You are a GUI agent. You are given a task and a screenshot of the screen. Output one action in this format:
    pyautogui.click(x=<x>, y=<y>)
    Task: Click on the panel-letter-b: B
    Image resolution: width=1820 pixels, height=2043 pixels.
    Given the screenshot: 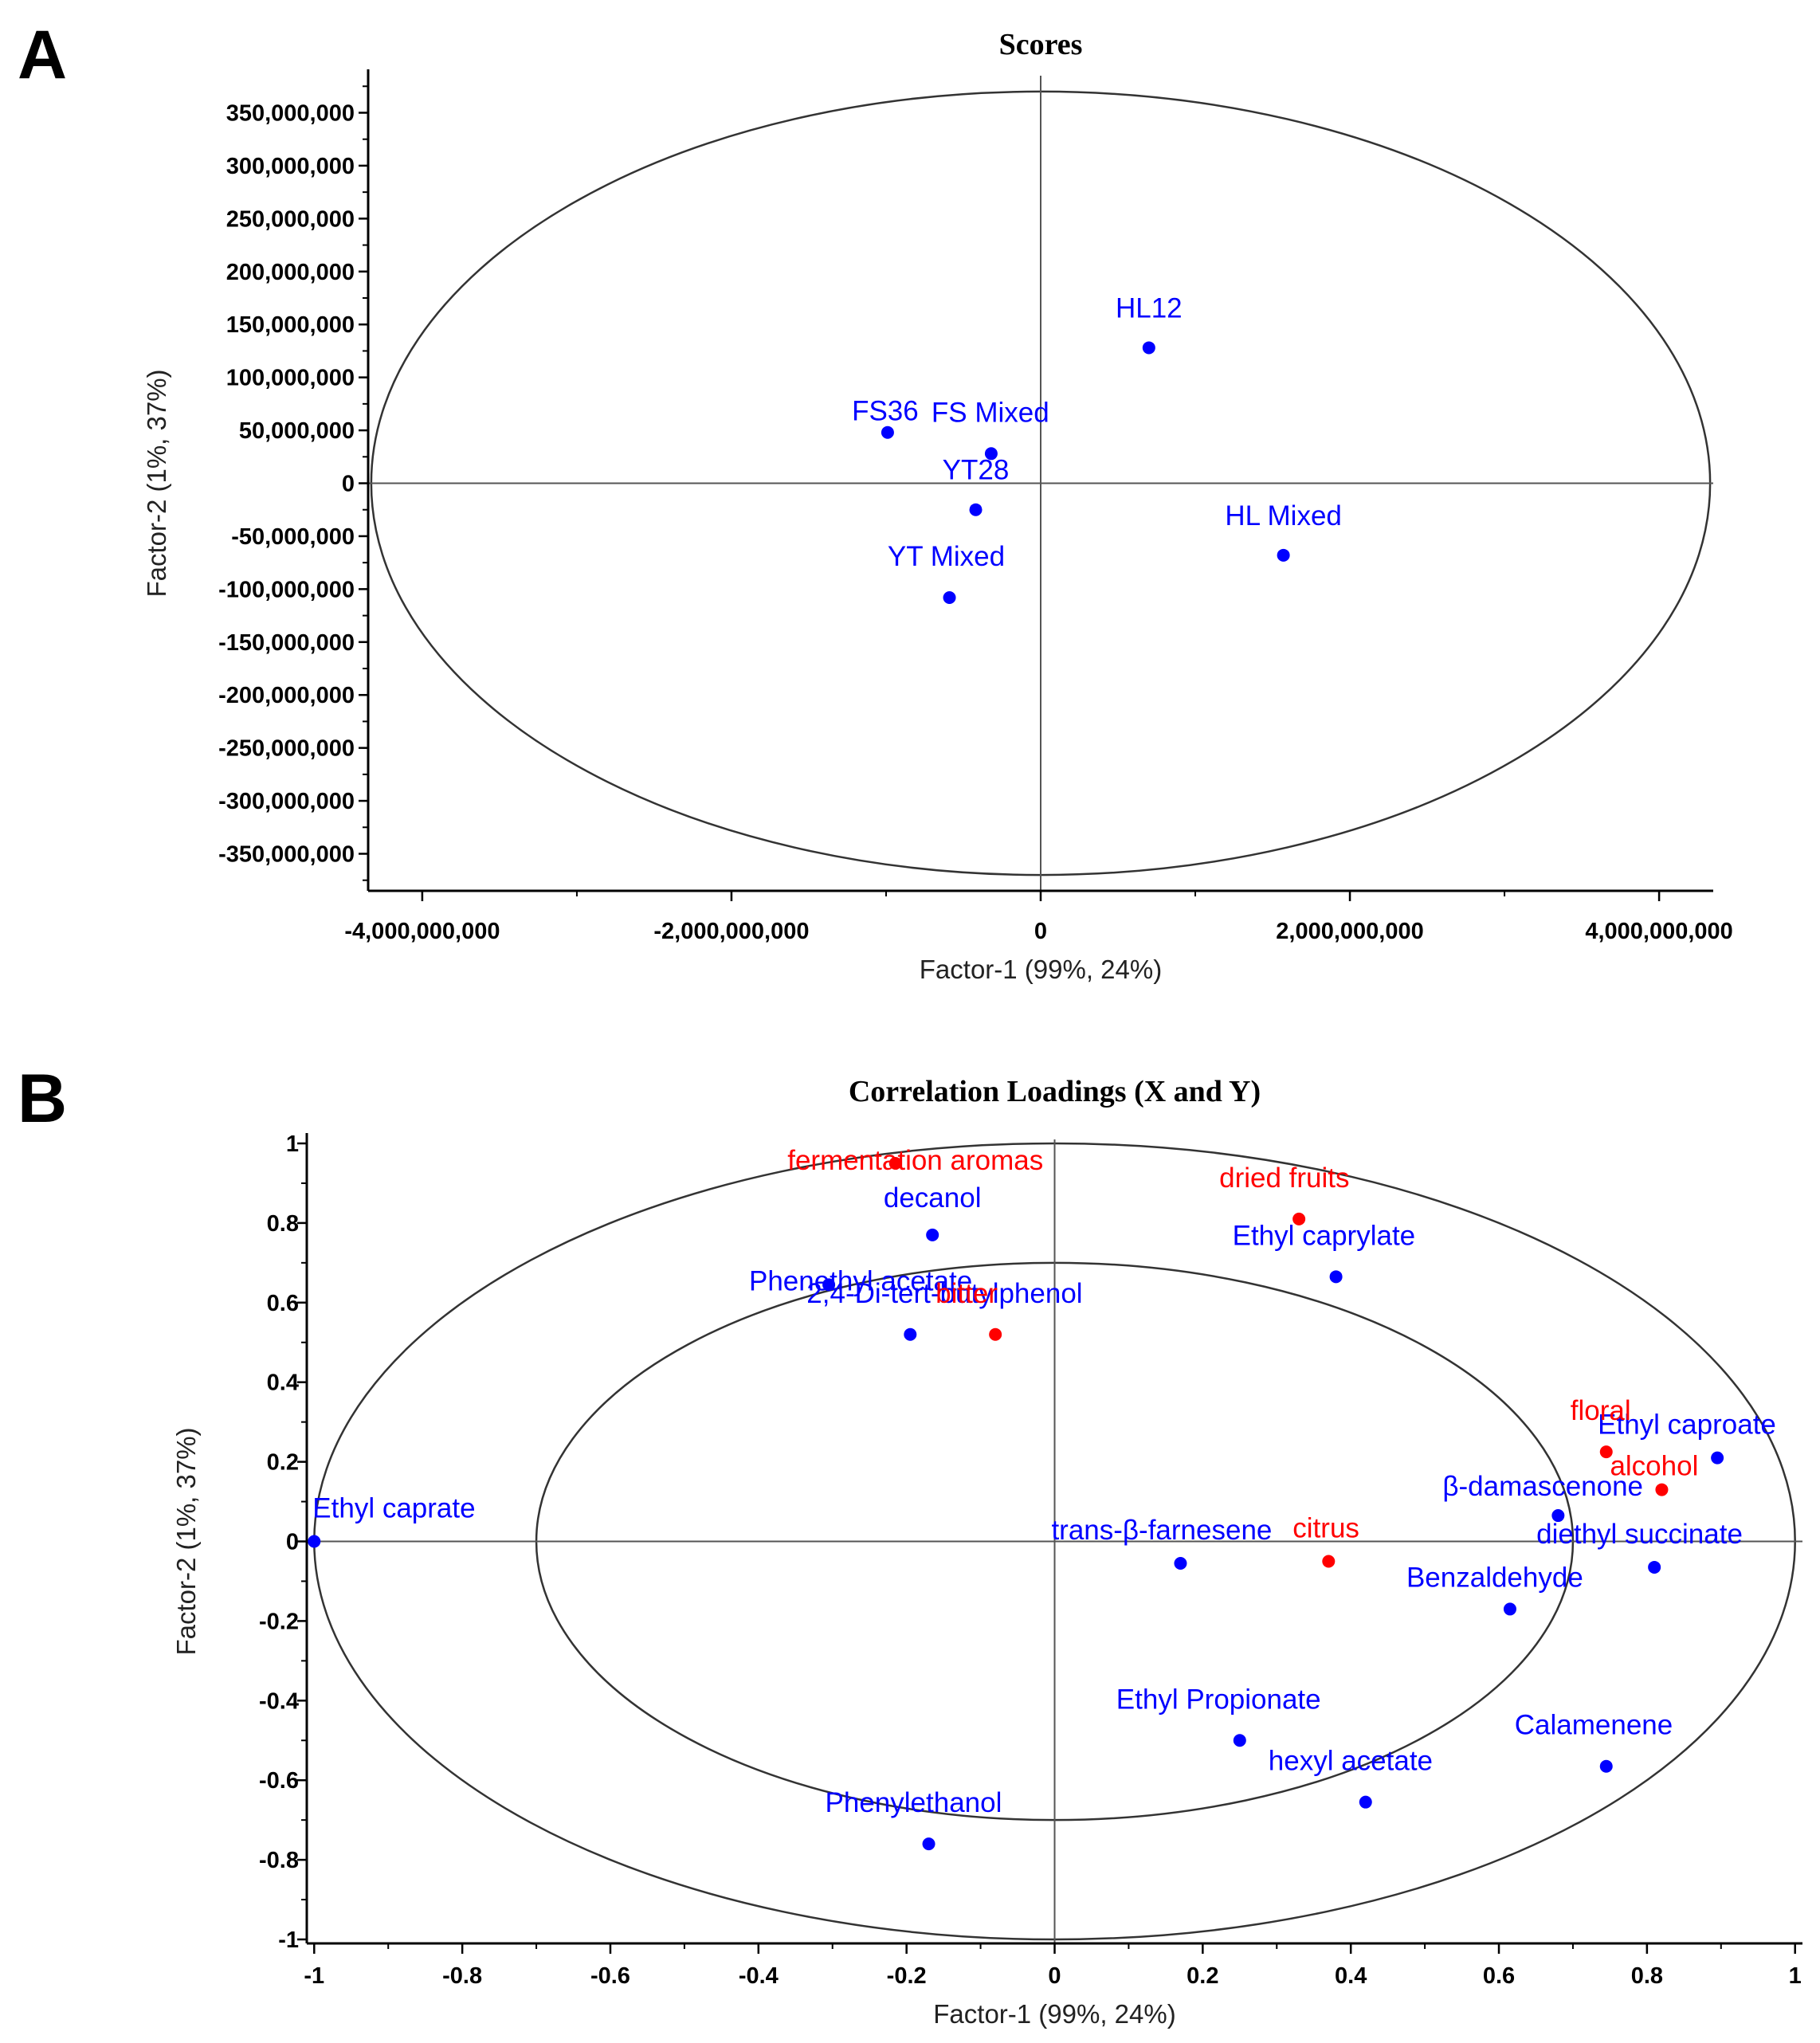 What is the action you would take?
    pyautogui.click(x=43, y=1099)
    